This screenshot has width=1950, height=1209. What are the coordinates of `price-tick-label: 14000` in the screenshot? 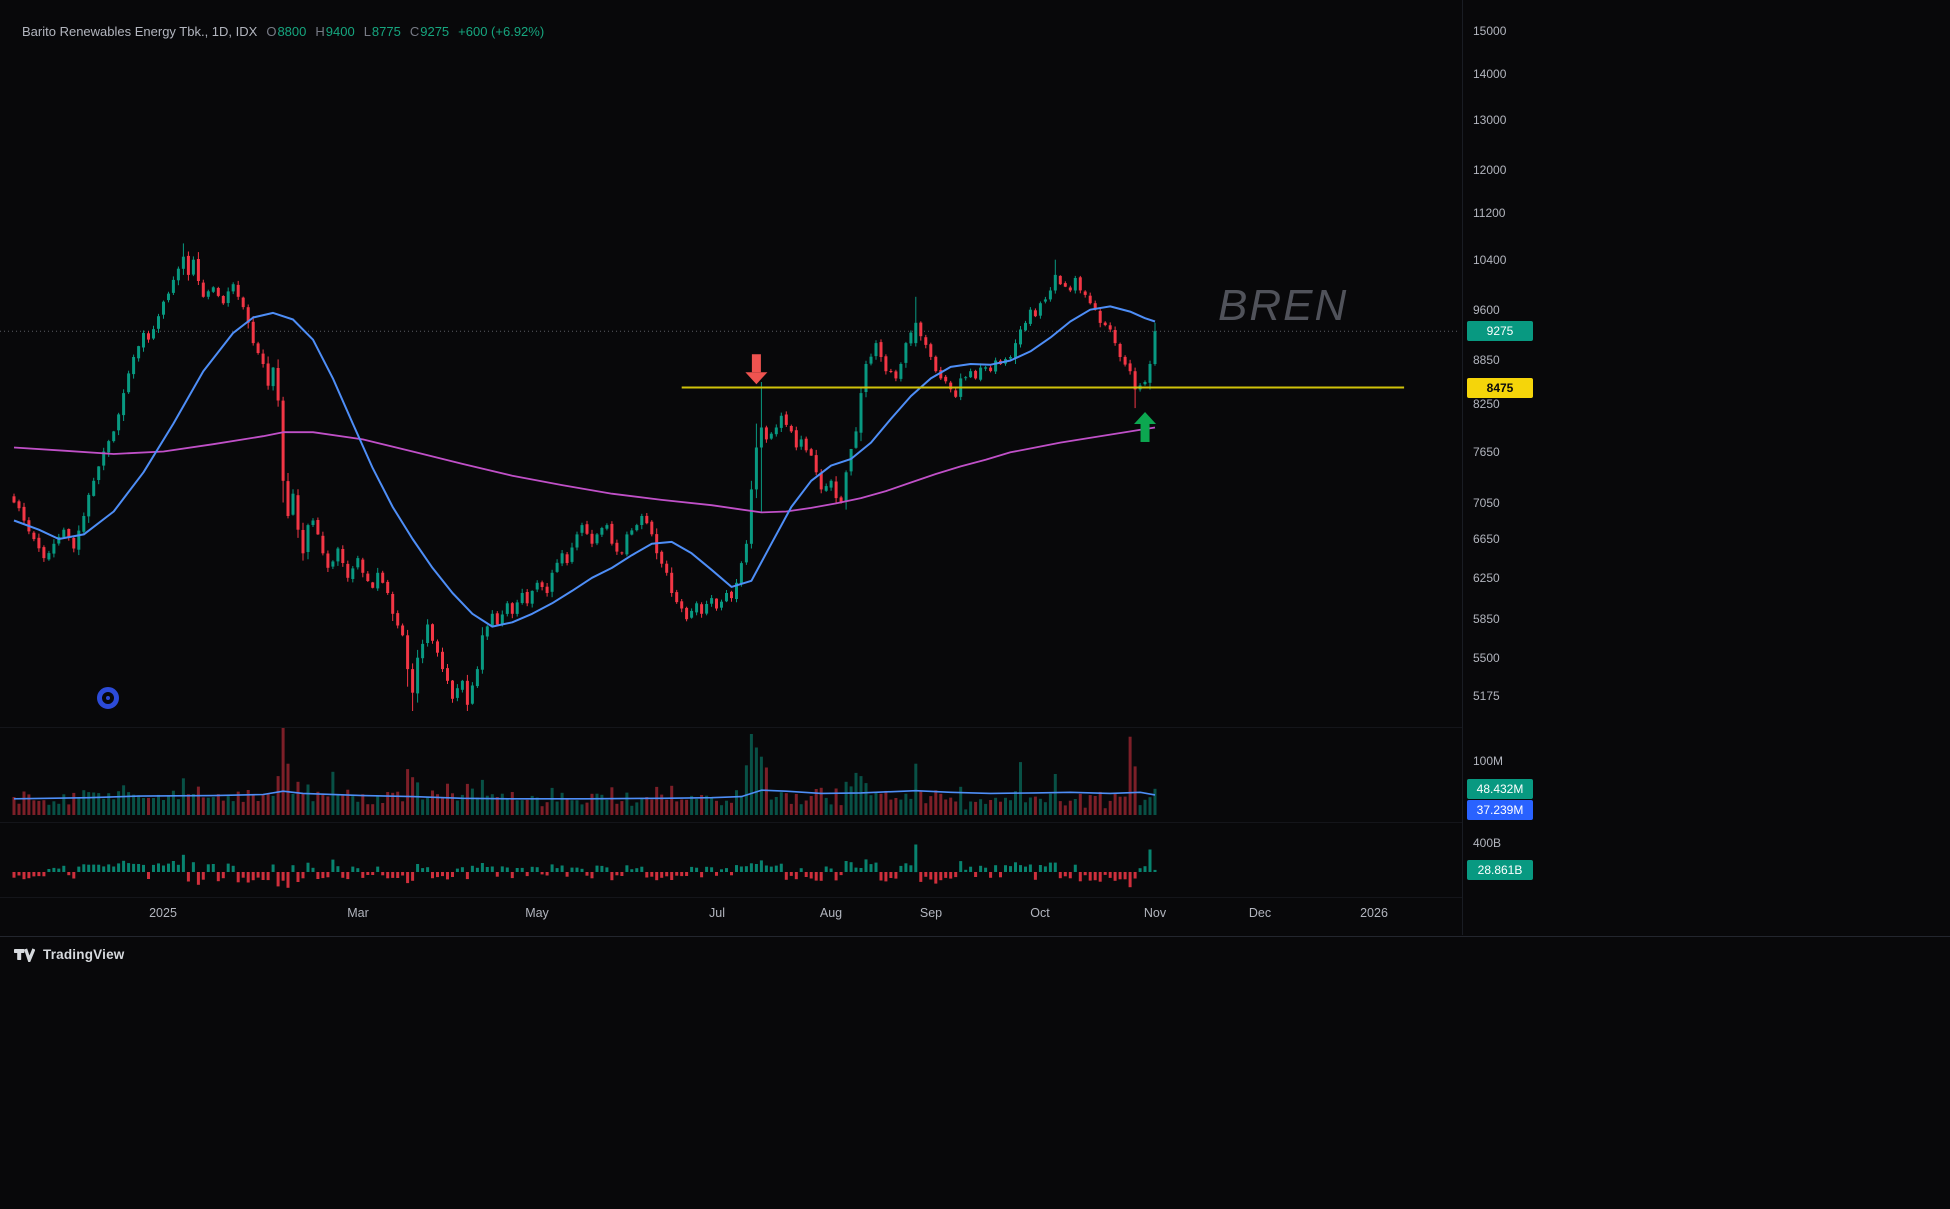 It's located at (1490, 74).